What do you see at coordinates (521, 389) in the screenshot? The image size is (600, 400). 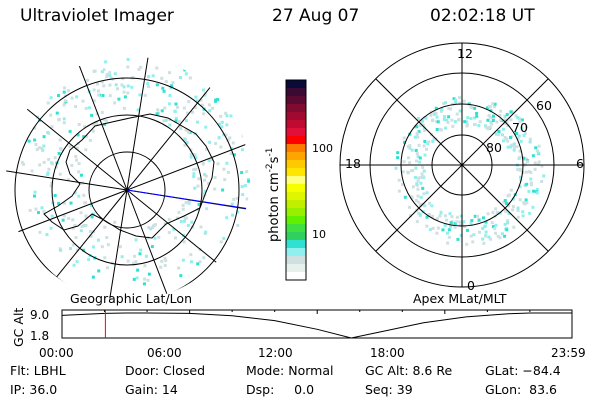 I see `glon-status: GLon: 83.6` at bounding box center [521, 389].